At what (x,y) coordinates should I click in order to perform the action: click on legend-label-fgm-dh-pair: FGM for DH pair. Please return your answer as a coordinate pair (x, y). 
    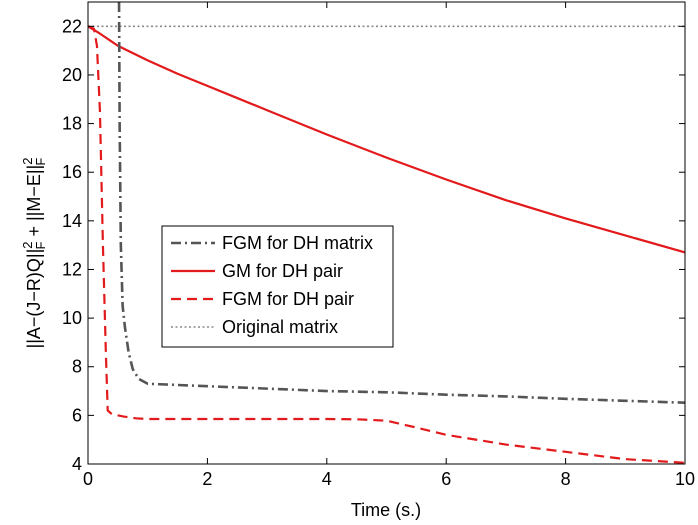
    Looking at the image, I should click on (288, 299).